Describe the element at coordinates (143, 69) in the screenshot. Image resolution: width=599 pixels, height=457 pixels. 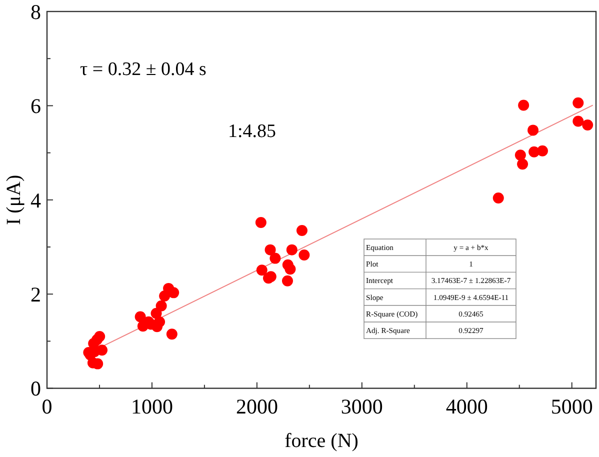
I see `annotation: τ = 0.32 ± 0.04 s` at that location.